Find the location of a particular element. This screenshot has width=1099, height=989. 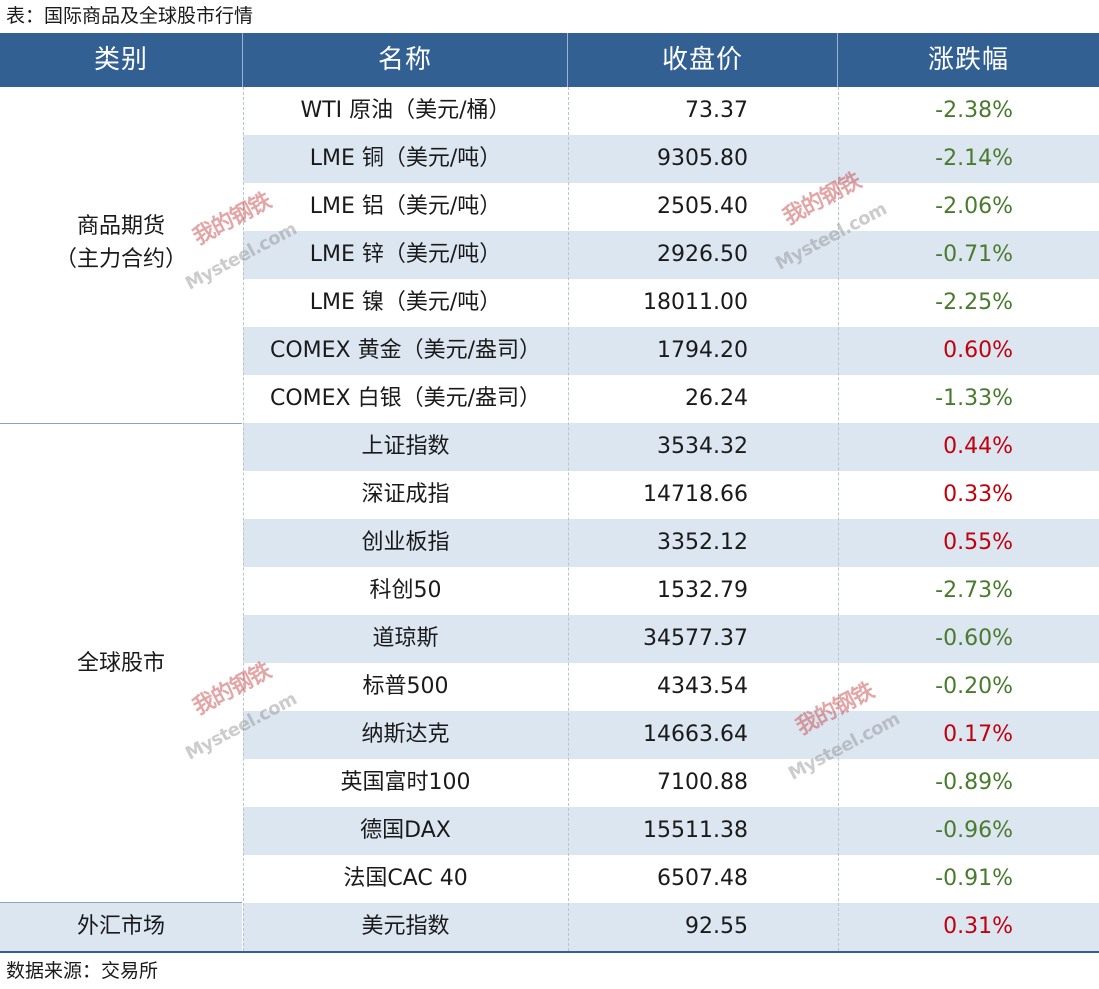

row-change: 0.17% is located at coordinates (978, 734).